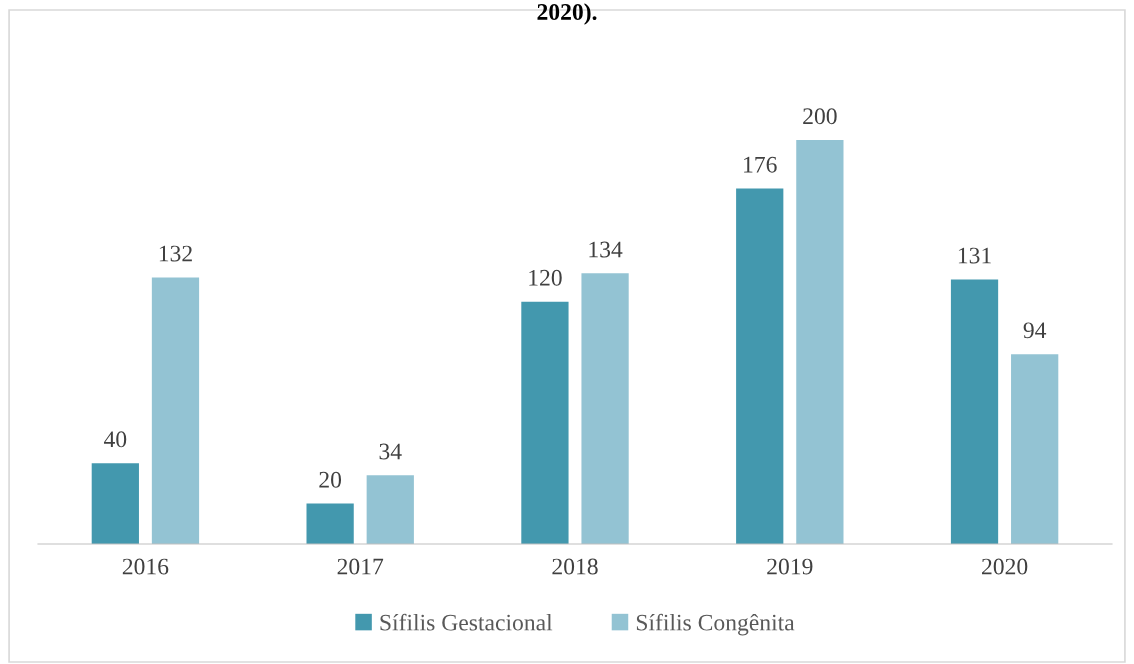 This screenshot has height=664, width=1134. What do you see at coordinates (1035, 330) in the screenshot?
I see `data-label: 94` at bounding box center [1035, 330].